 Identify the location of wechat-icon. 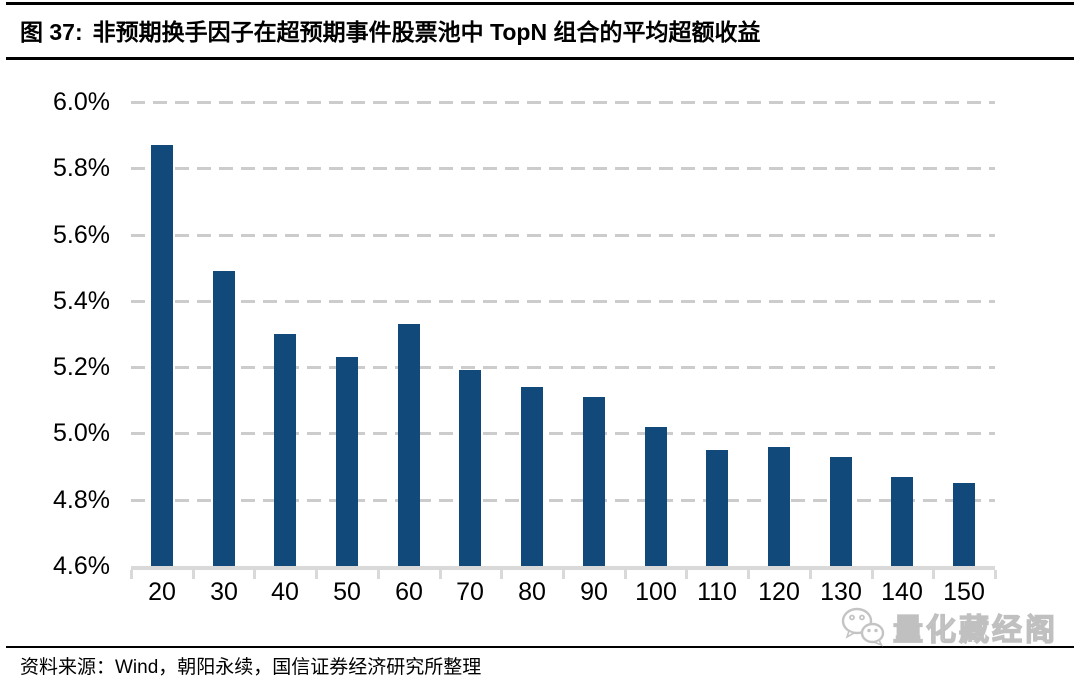
(863, 627).